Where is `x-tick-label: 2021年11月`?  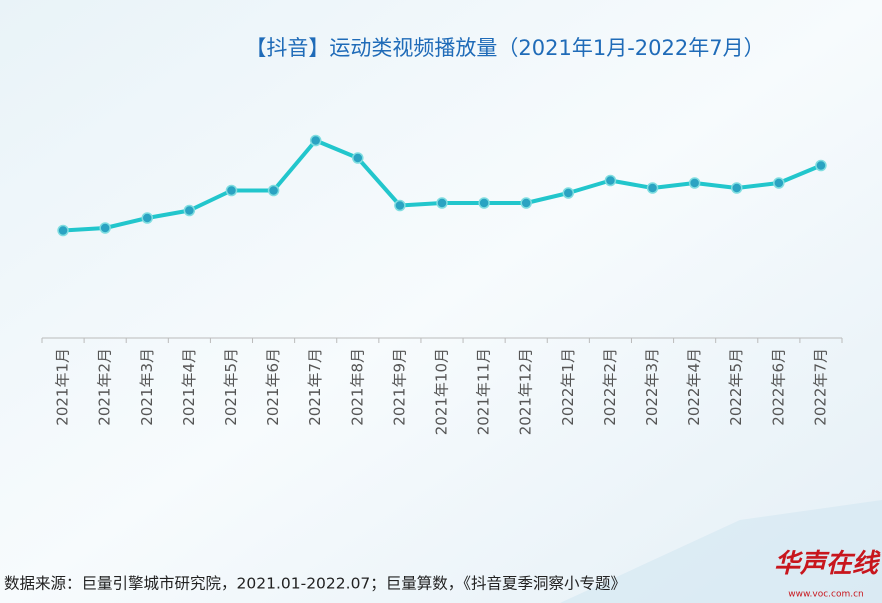 x-tick-label: 2021年11月 is located at coordinates (484, 391).